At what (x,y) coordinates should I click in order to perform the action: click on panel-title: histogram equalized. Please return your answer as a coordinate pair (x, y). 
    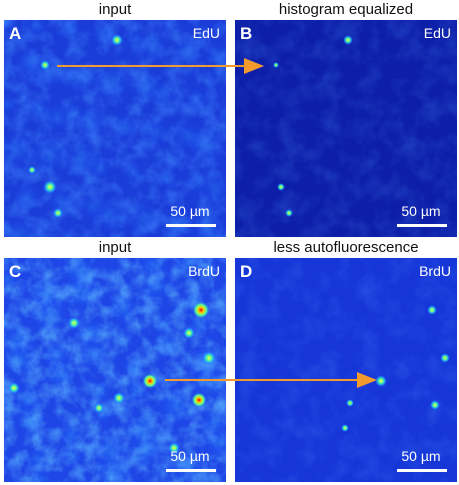
    Looking at the image, I should click on (346, 9).